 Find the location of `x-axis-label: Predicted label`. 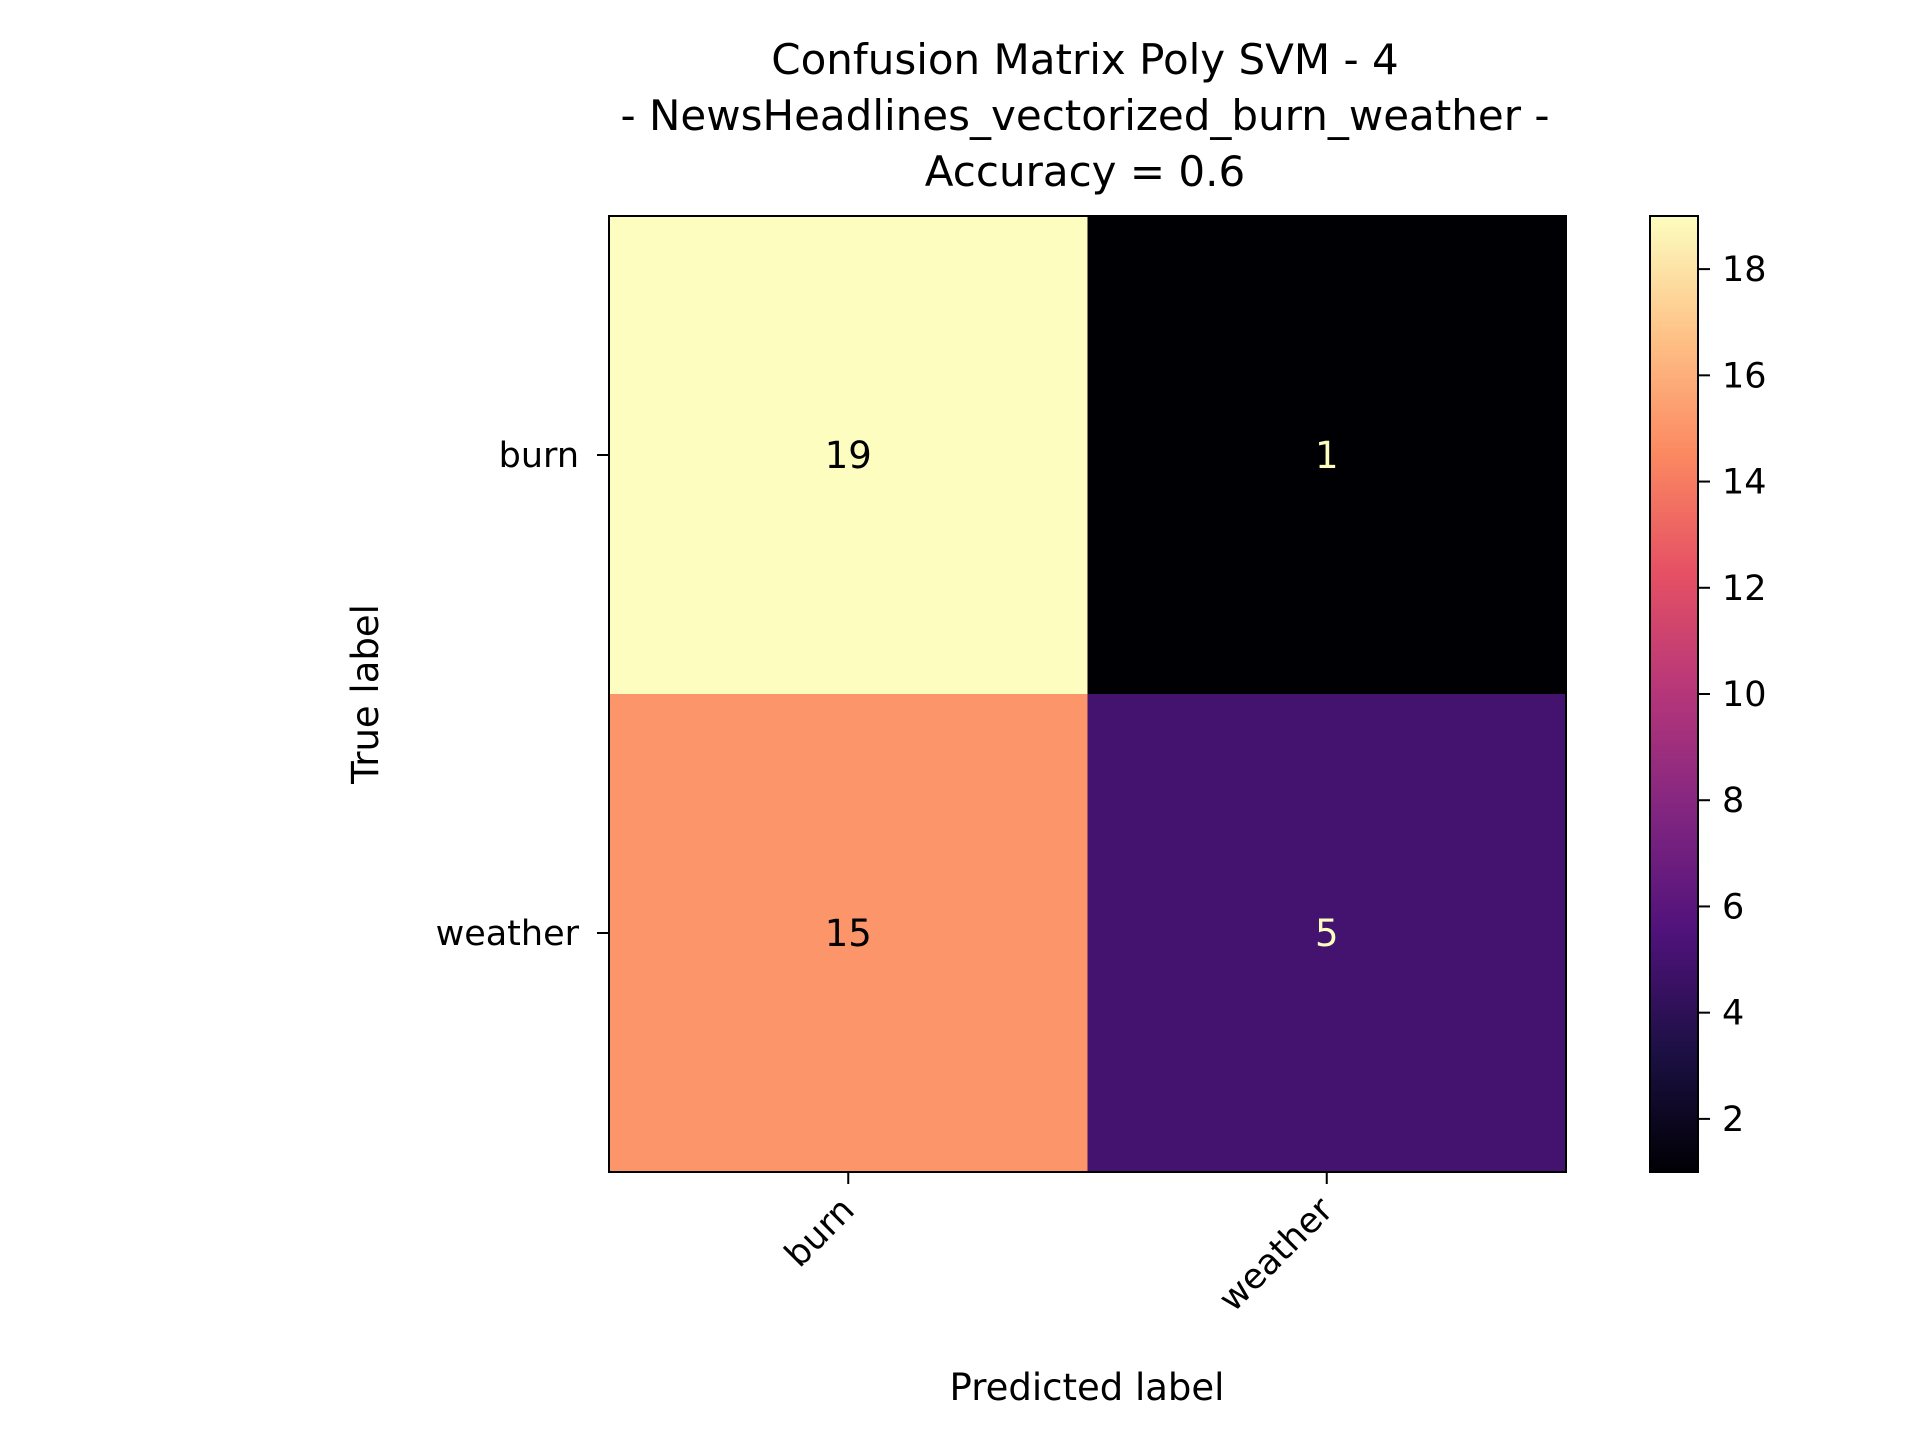

x-axis-label: Predicted label is located at coordinates (1087, 1387).